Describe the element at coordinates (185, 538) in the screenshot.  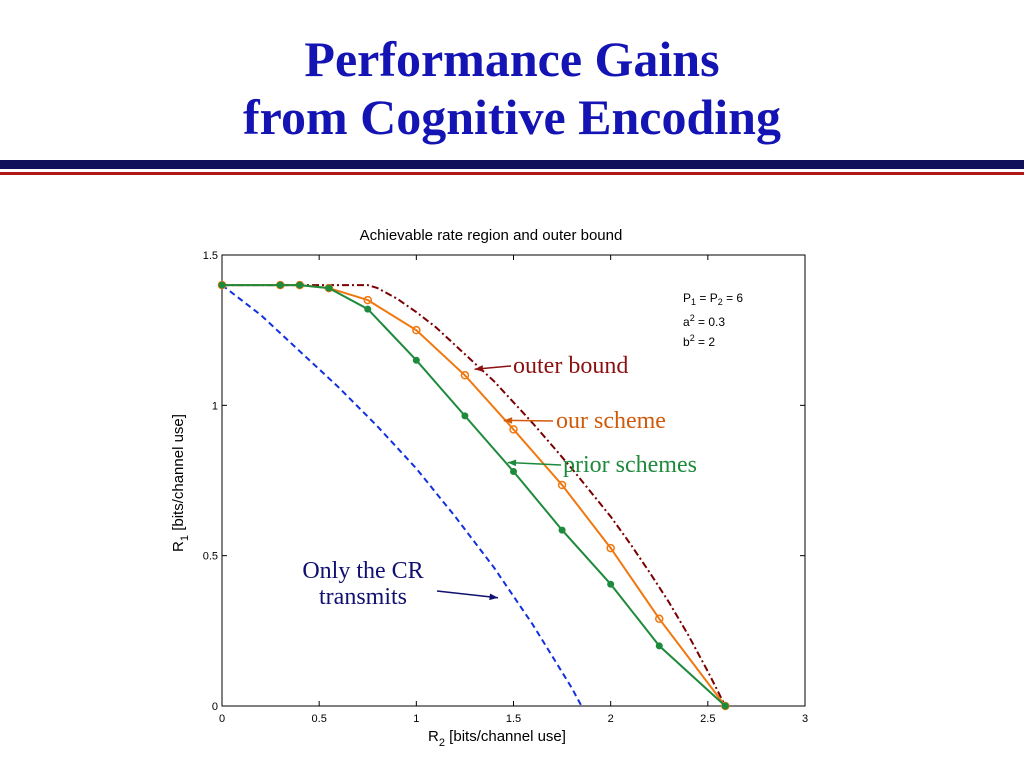
I see `y-axis-label-sub: 1` at that location.